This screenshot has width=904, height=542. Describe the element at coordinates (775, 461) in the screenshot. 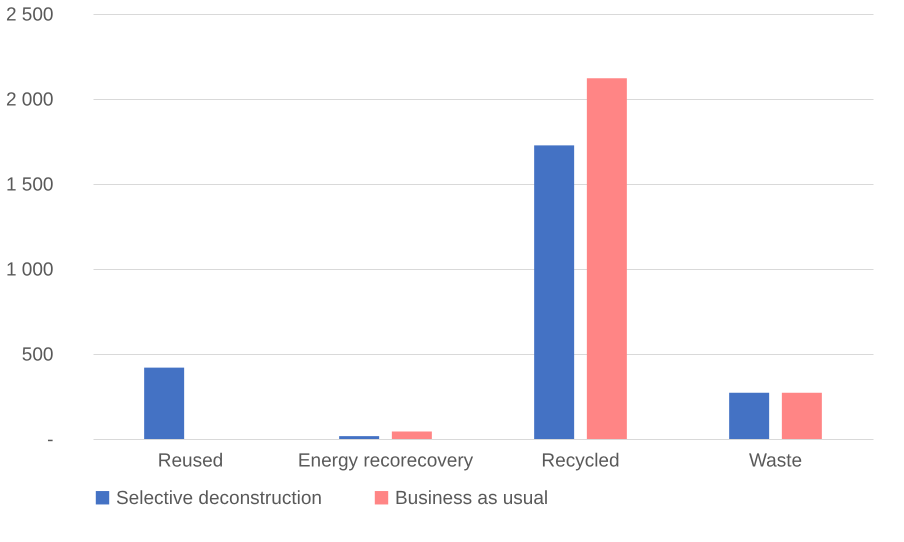

I see `x-tick-label: Waste` at that location.